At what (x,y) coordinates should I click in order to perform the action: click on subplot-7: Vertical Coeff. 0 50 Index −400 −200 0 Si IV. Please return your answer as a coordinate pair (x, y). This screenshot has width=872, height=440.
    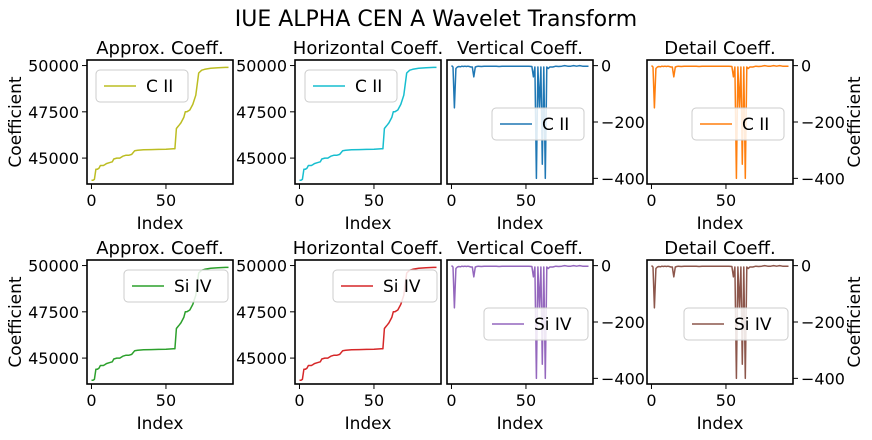
    Looking at the image, I should click on (545, 336).